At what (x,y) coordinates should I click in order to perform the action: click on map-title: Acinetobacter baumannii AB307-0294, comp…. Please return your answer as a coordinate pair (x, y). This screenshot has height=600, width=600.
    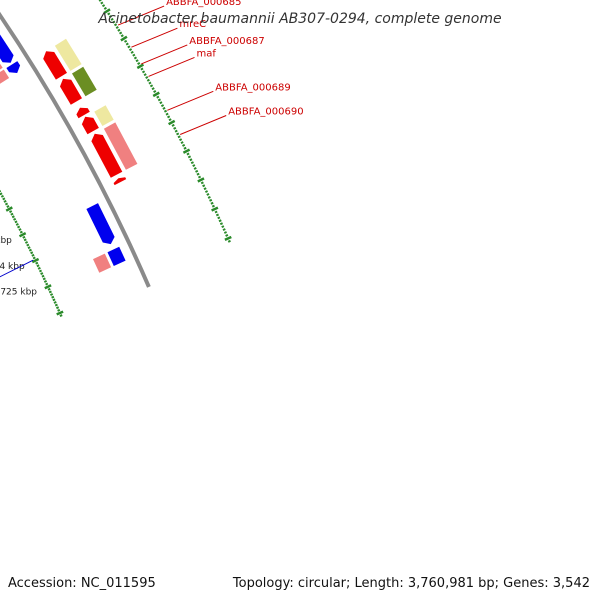
    Looking at the image, I should click on (299, 19).